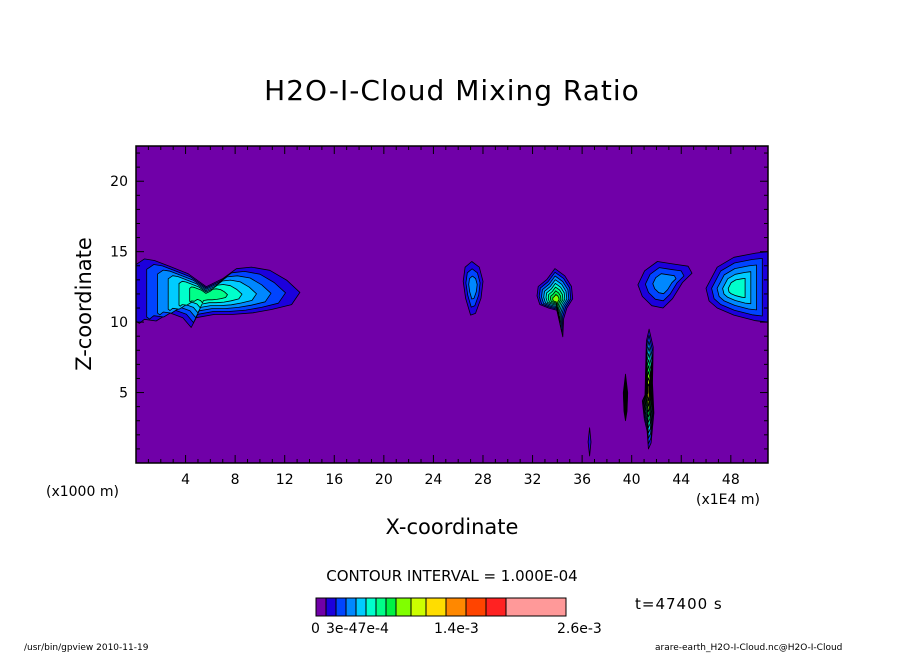 Image resolution: width=904 pixels, height=654 pixels. Describe the element at coordinates (456, 629) in the screenshot. I see `colorbar-label: 1.4e-3` at that location.